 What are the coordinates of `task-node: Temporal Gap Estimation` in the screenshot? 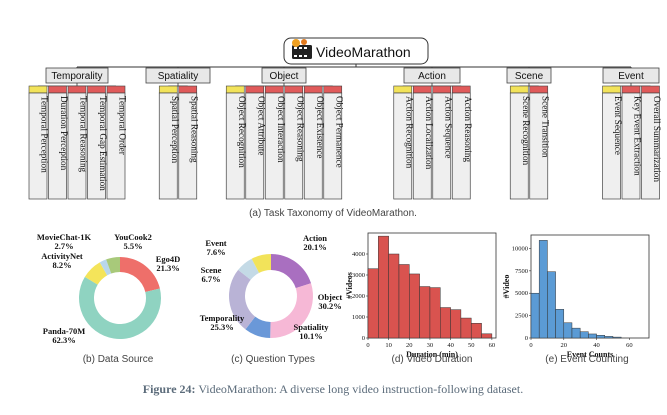 It's located at (97, 142).